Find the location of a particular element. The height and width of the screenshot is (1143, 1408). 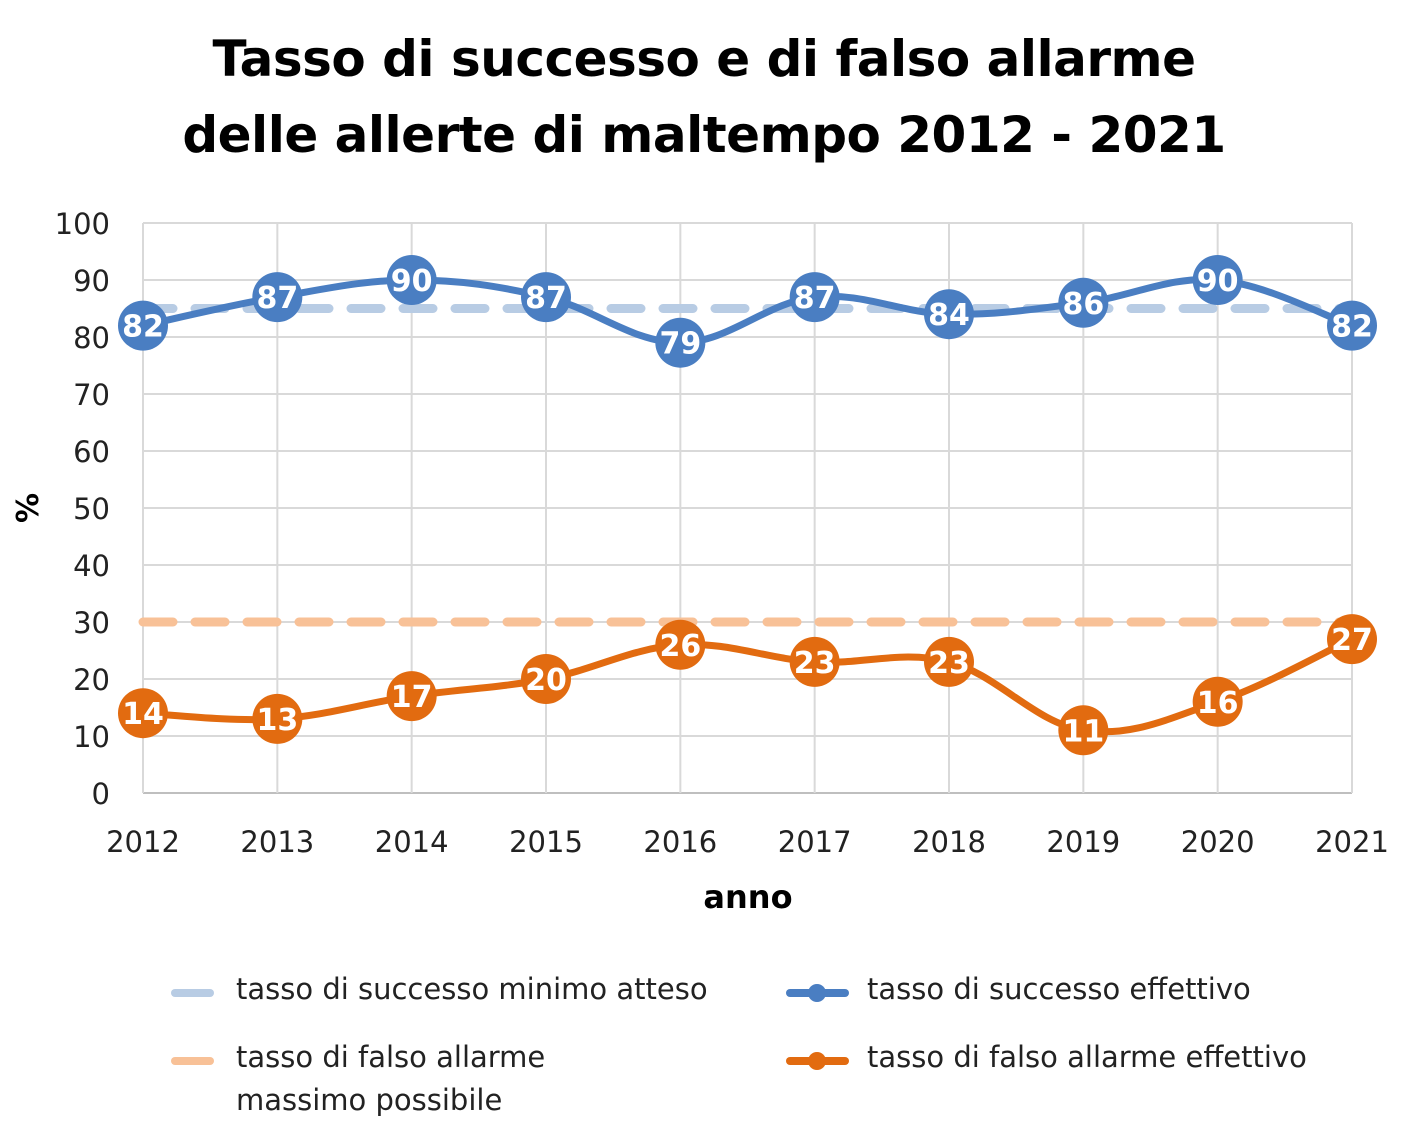

y-tick-label: 20 is located at coordinates (91, 680).